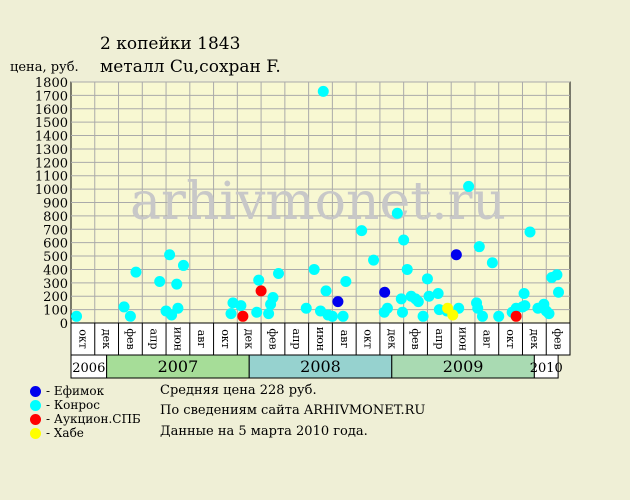 The height and width of the screenshot is (500, 630). I want to click on watermark-text: arhivmonet.ru, so click(318, 202).